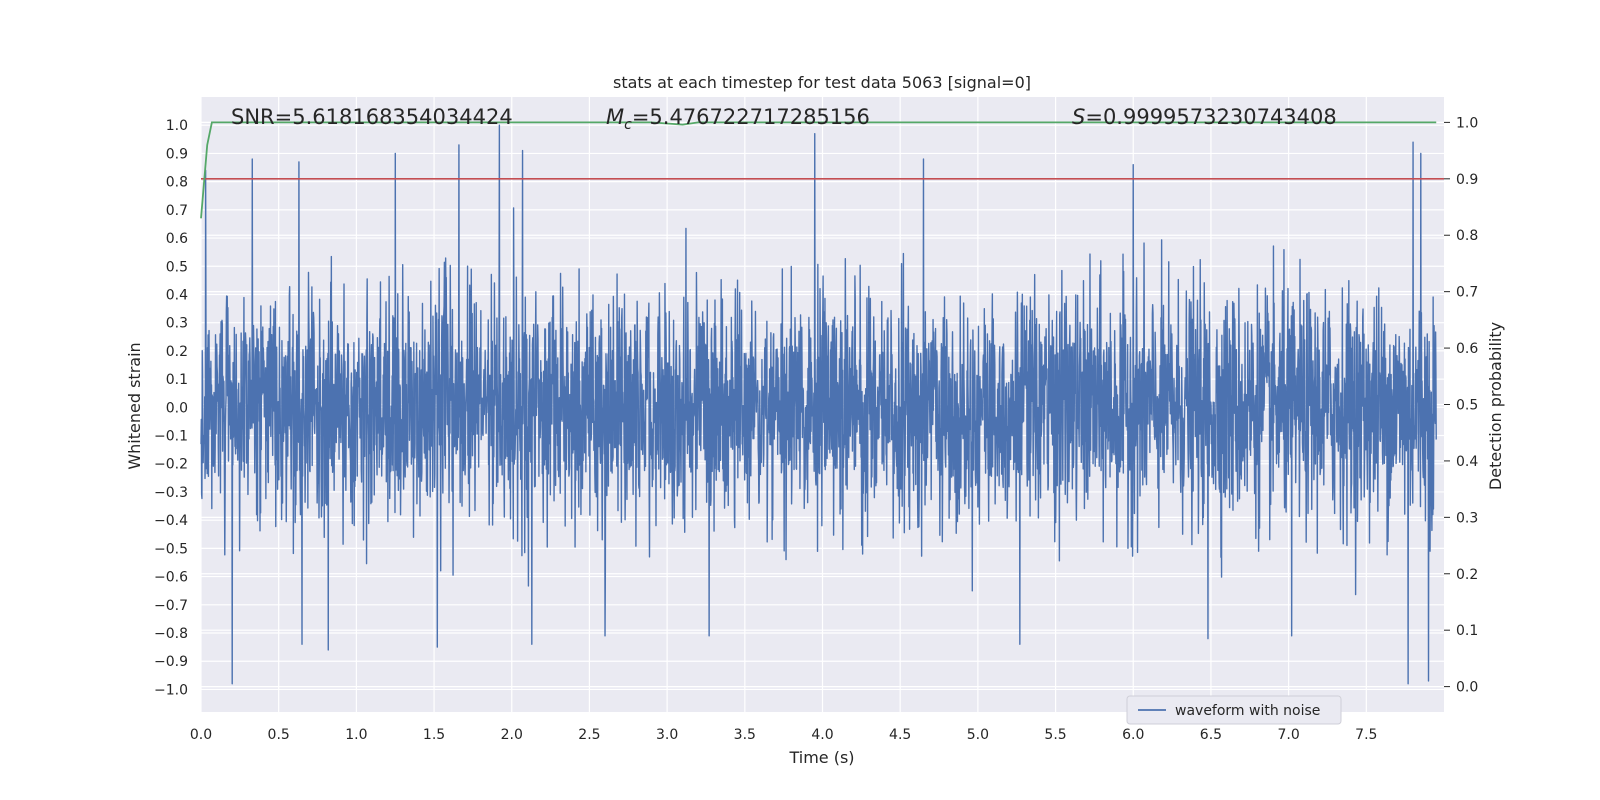 This screenshot has width=1600, height=800. I want to click on chirp-mass-annotation: Mc=5.476722717285156, so click(738, 119).